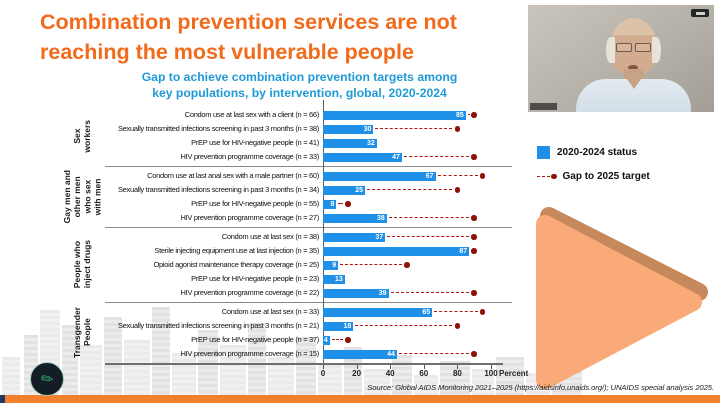  I want to click on axis-tick-label: 60, so click(424, 373).